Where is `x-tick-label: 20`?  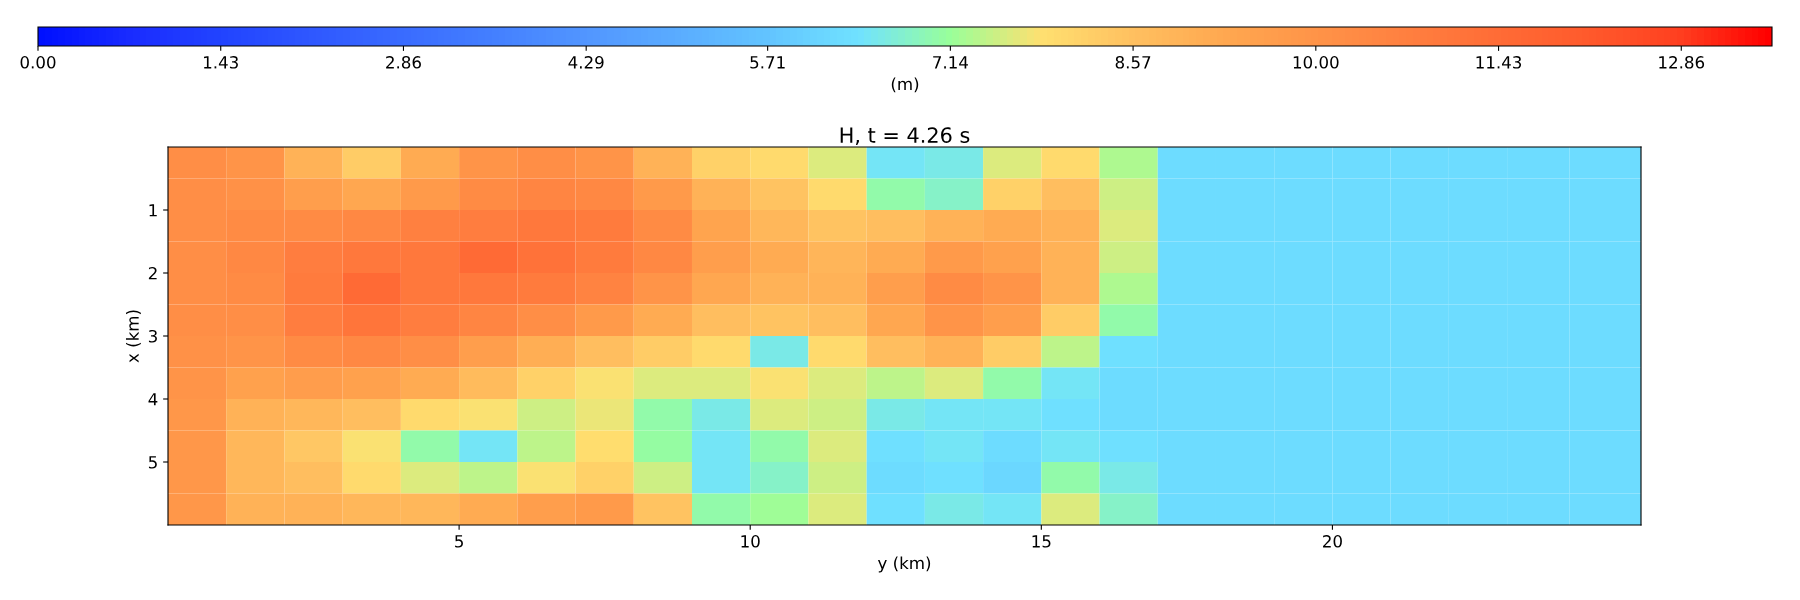 x-tick-label: 20 is located at coordinates (1332, 541).